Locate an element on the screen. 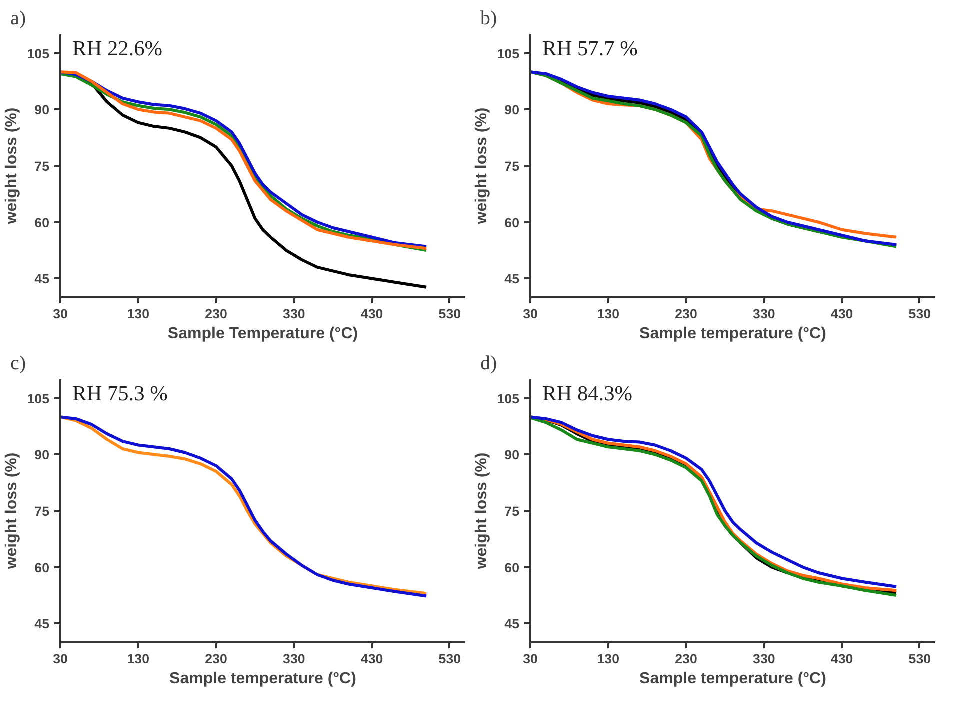  x-axis-title: Sample Temperature (°C) is located at coordinates (263, 334).